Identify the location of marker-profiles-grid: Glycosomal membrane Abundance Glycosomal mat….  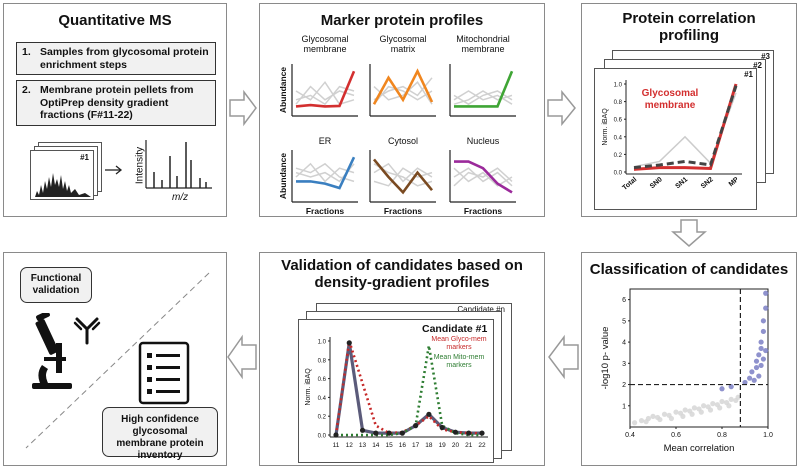
(397, 125).